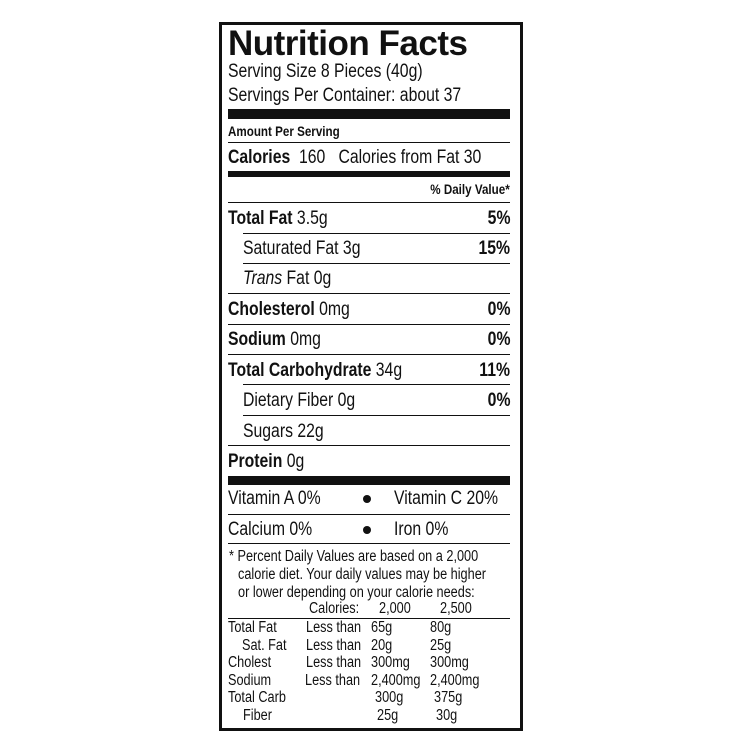 The image size is (750, 750). What do you see at coordinates (421, 529) in the screenshot?
I see `iron: Iron 0%` at bounding box center [421, 529].